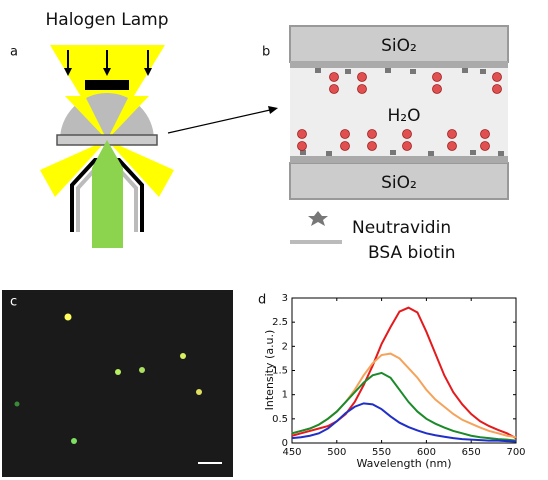 The image size is (548, 480). Describe the element at coordinates (404, 116) in the screenshot. I see `medium-label: H₂O` at that location.